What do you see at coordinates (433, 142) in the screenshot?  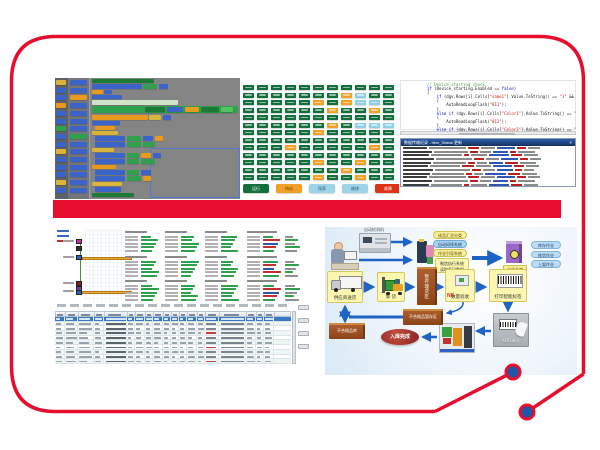 I see `log-window-title: 数据传输纪录 - Item_Status 更新` at bounding box center [433, 142].